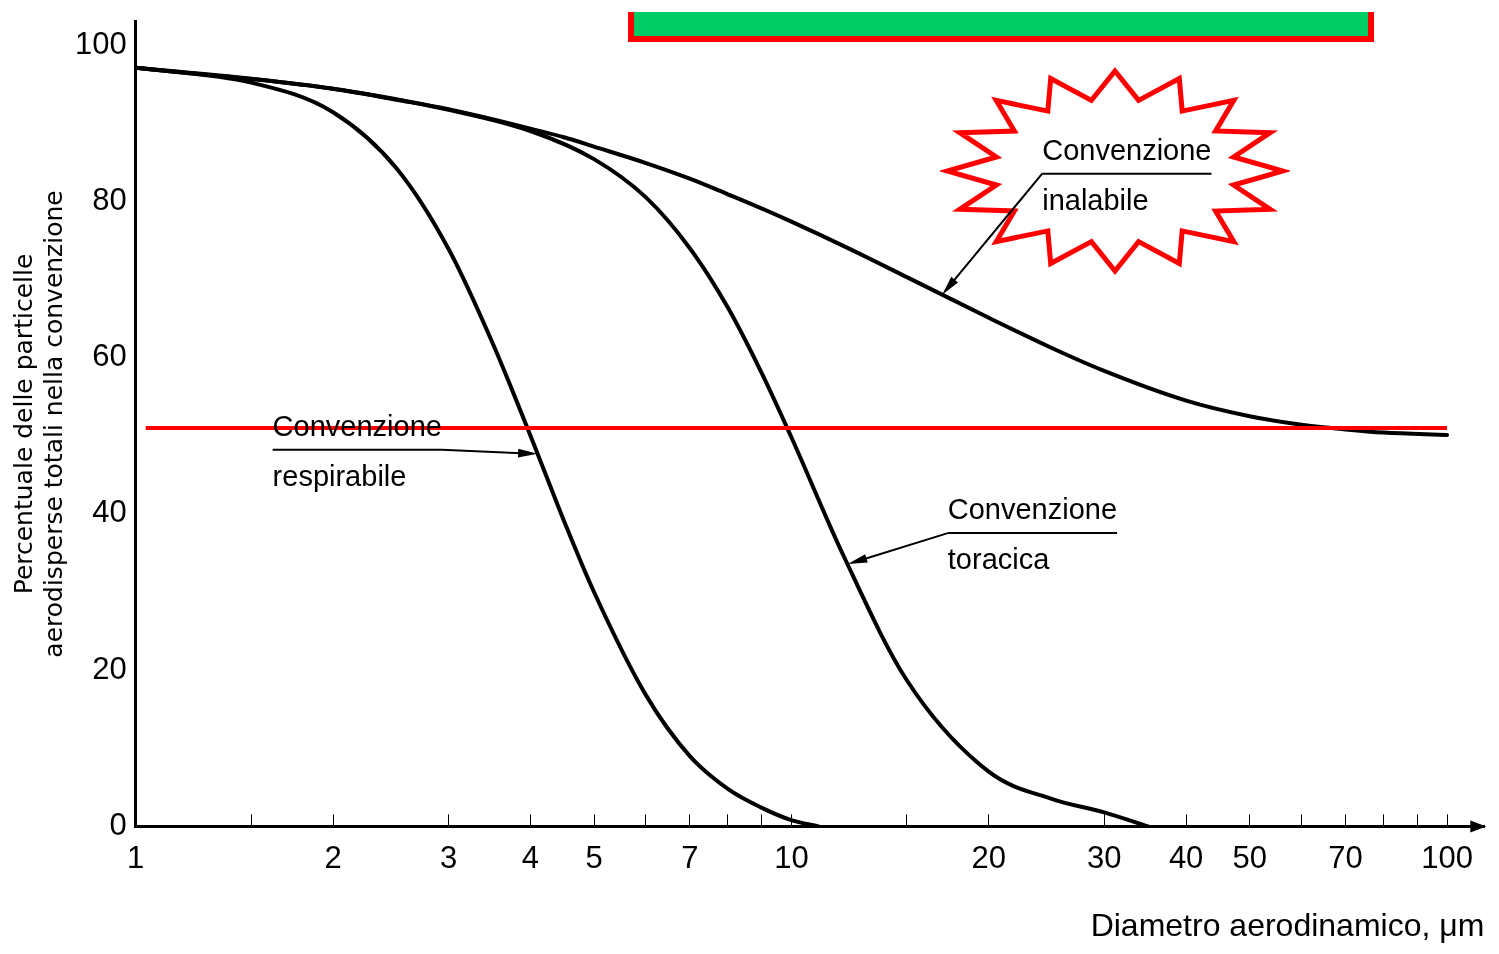 The width and height of the screenshot is (1499, 954). I want to click on y-tick-label: 0, so click(118, 824).